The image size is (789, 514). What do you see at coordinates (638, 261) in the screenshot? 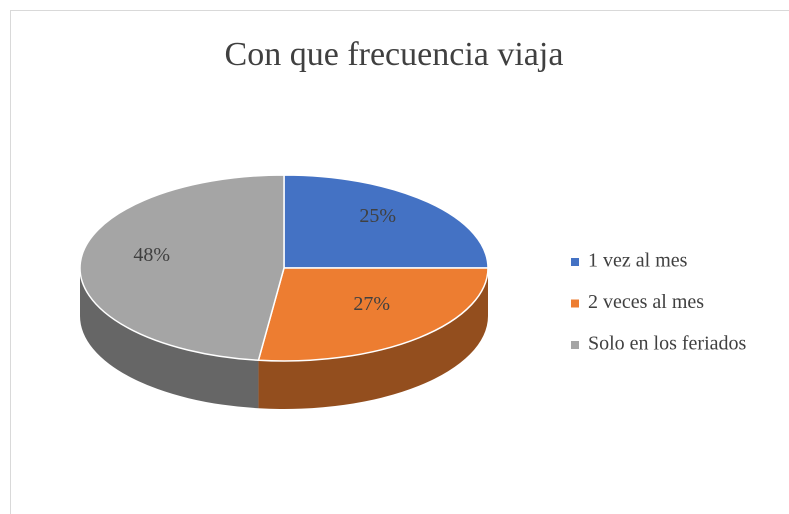
I see `legend-label: 1 vez al mes` at bounding box center [638, 261].